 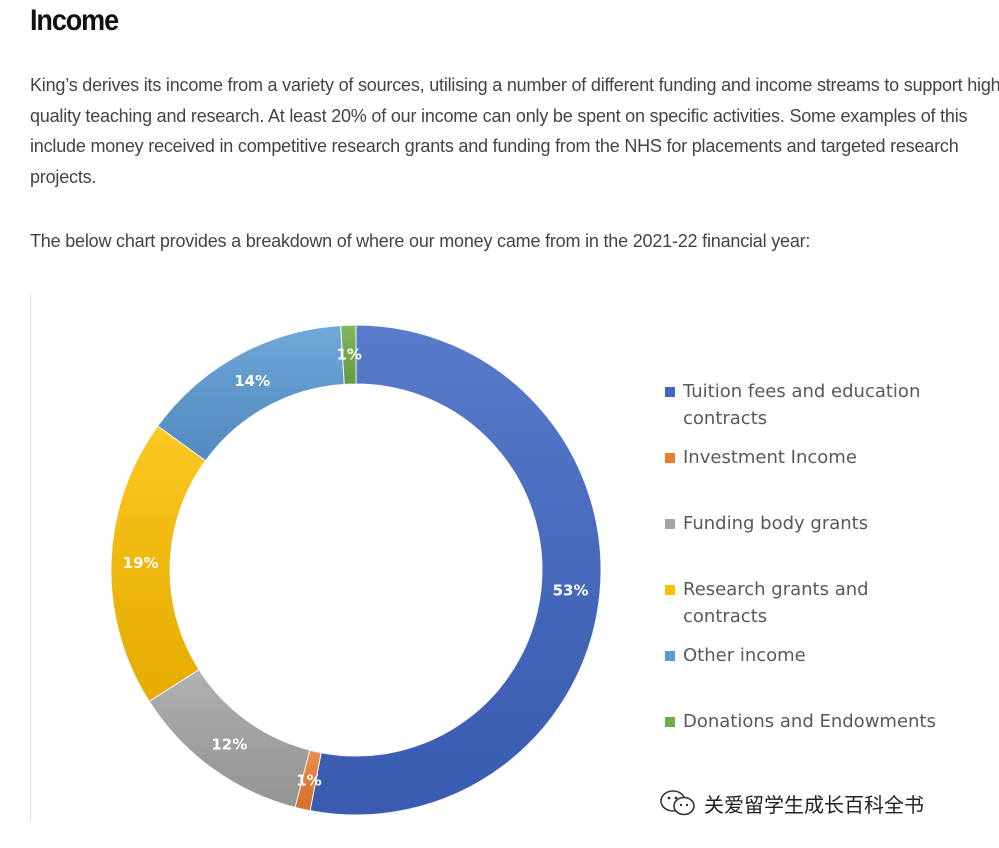 I want to click on legend-item-2: Funding body grants, so click(x=809, y=523).